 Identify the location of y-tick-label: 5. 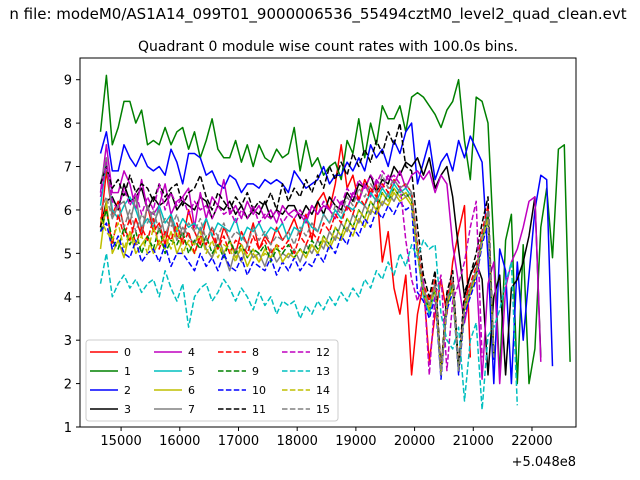
(68, 254).